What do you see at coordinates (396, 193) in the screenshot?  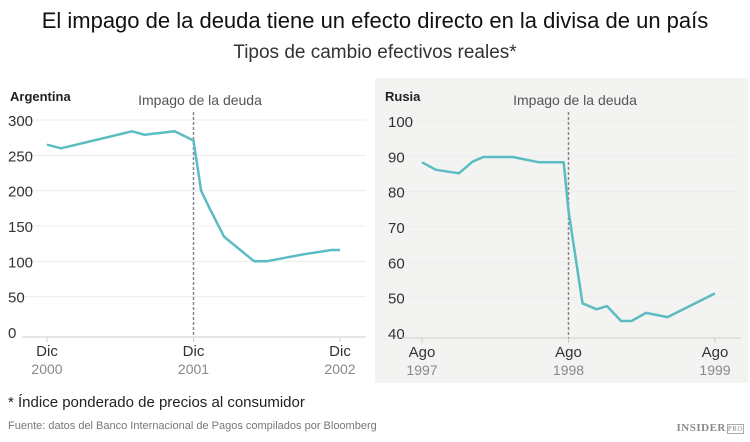 I see `russia-y-tick-label: 80` at bounding box center [396, 193].